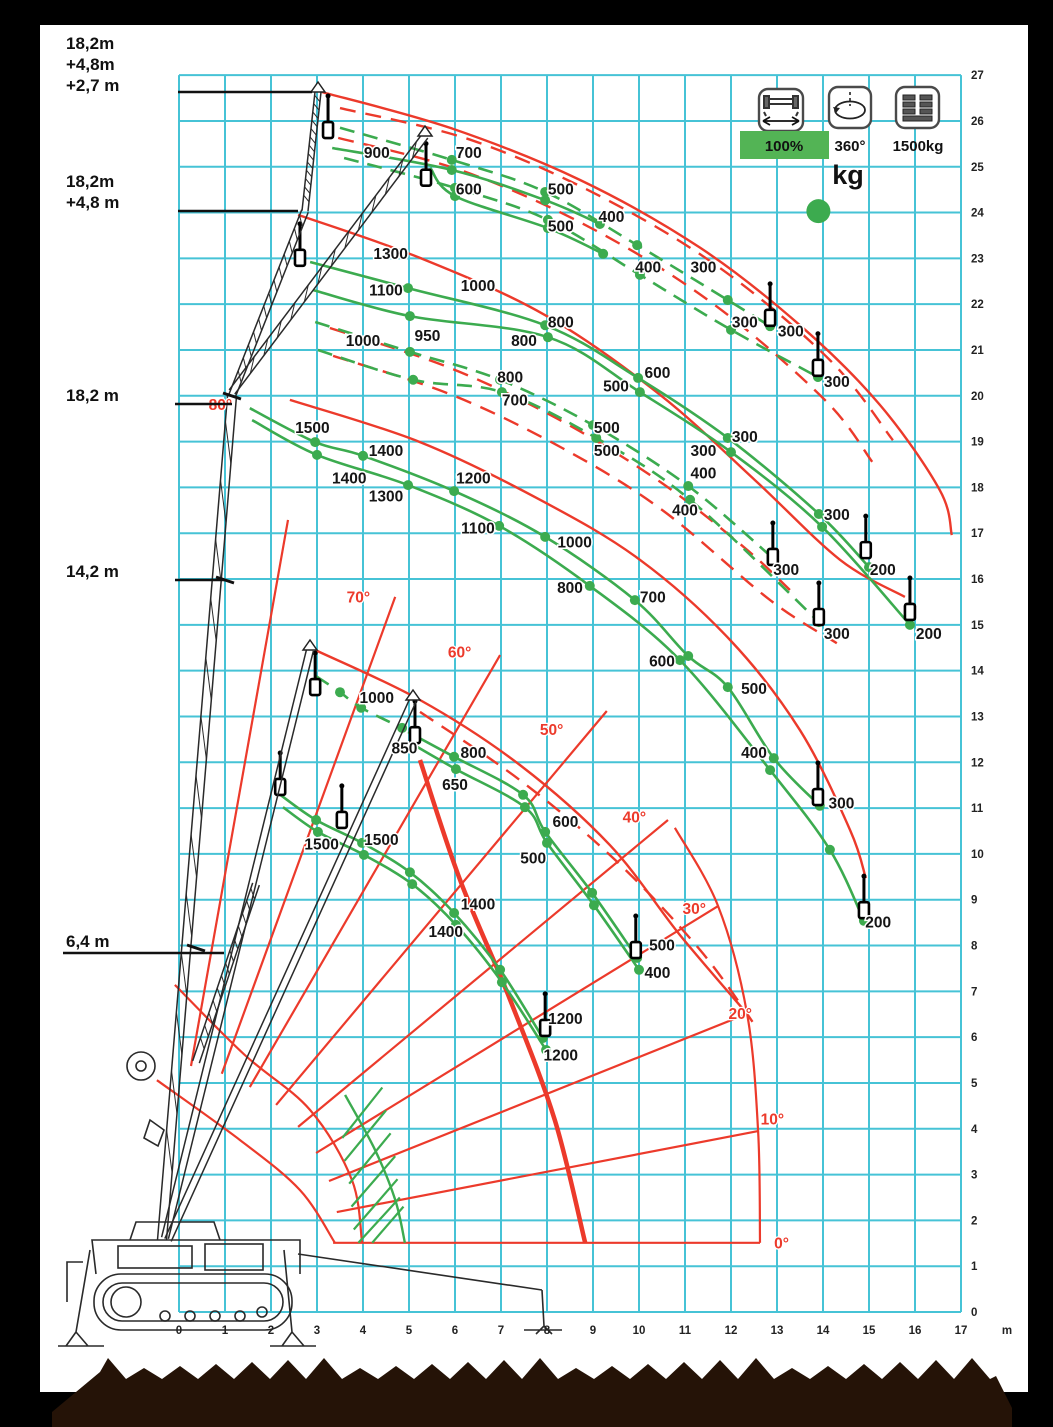  I want to click on capacity-curve-dashed, so click(359, 702).